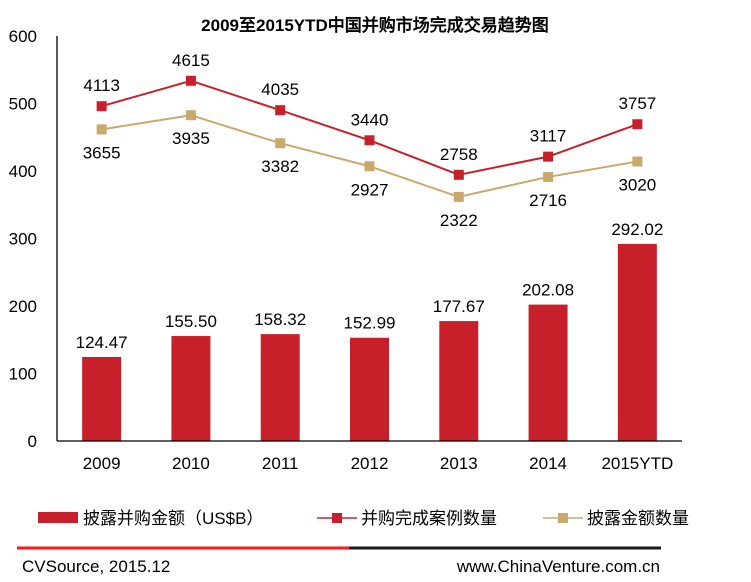  What do you see at coordinates (638, 518) in the screenshot?
I see `legend-label: 披露金额数量` at bounding box center [638, 518].